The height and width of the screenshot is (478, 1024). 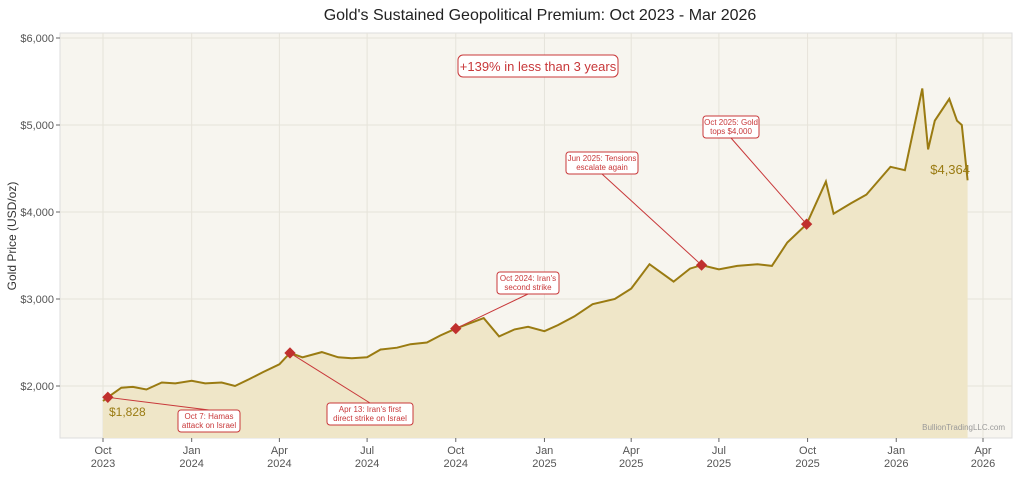 I want to click on callout-text: +139% in less than 3 years, so click(x=538, y=66).